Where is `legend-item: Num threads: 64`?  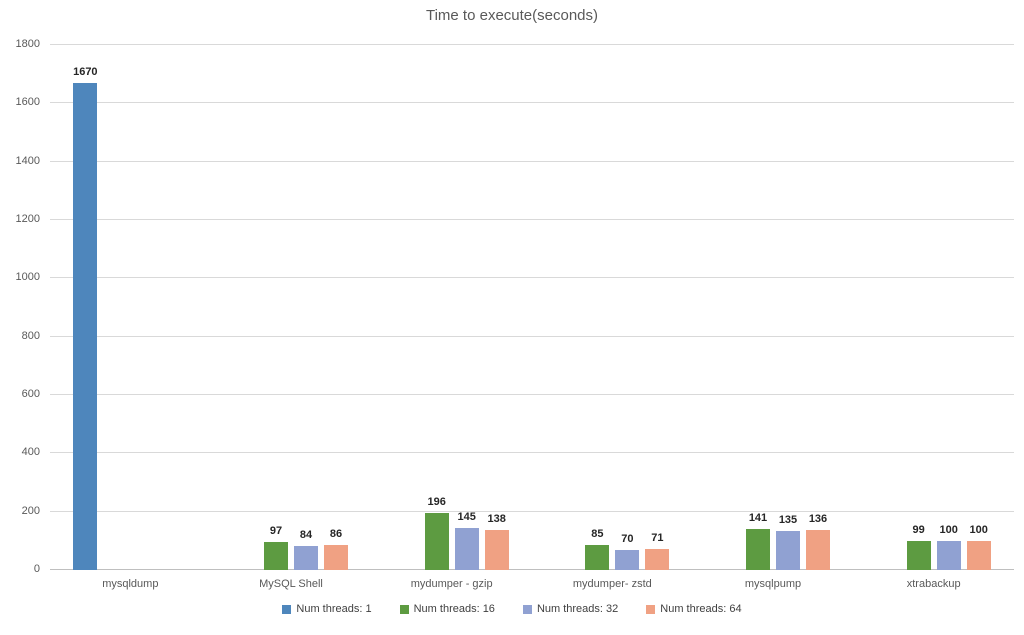 legend-item: Num threads: 64 is located at coordinates (694, 609).